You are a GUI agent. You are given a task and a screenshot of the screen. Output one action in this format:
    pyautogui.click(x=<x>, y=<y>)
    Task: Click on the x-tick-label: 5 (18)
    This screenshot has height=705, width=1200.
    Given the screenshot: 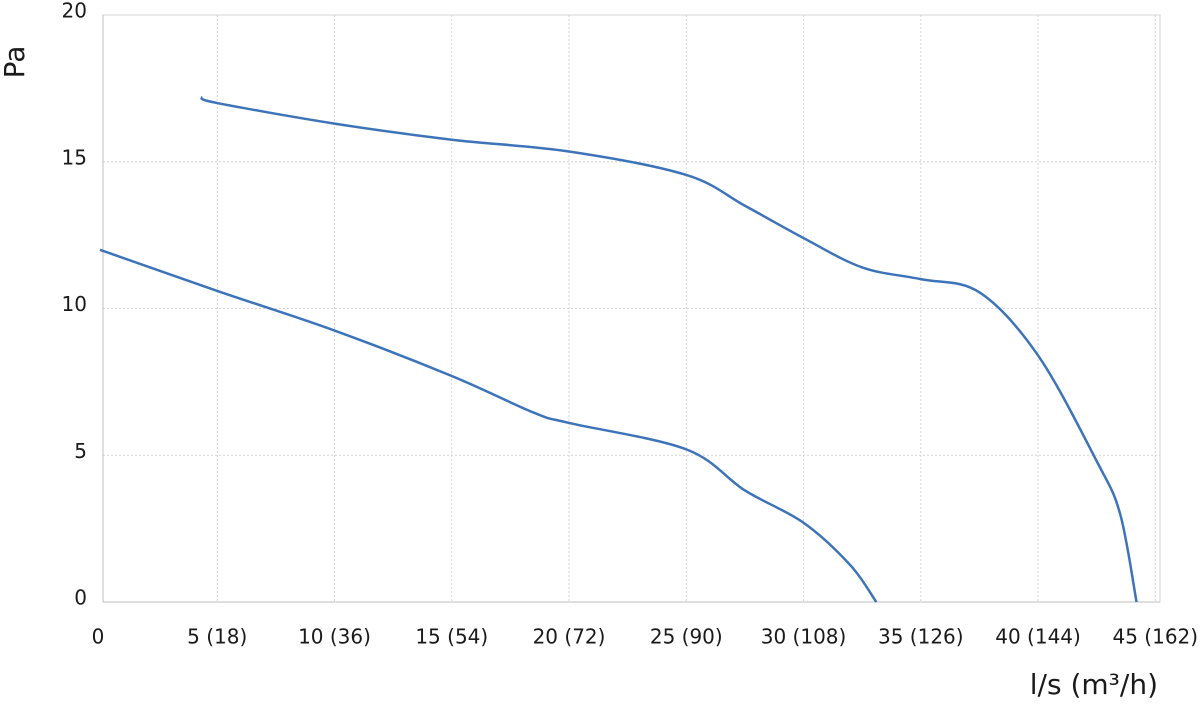 What is the action you would take?
    pyautogui.click(x=217, y=637)
    